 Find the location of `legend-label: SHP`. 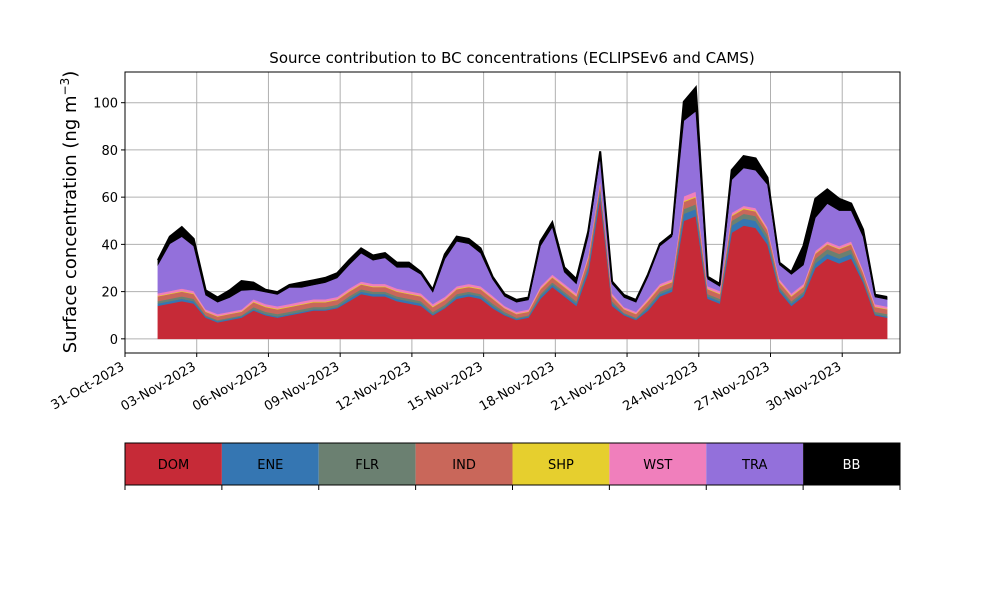

legend-label: SHP is located at coordinates (561, 465).